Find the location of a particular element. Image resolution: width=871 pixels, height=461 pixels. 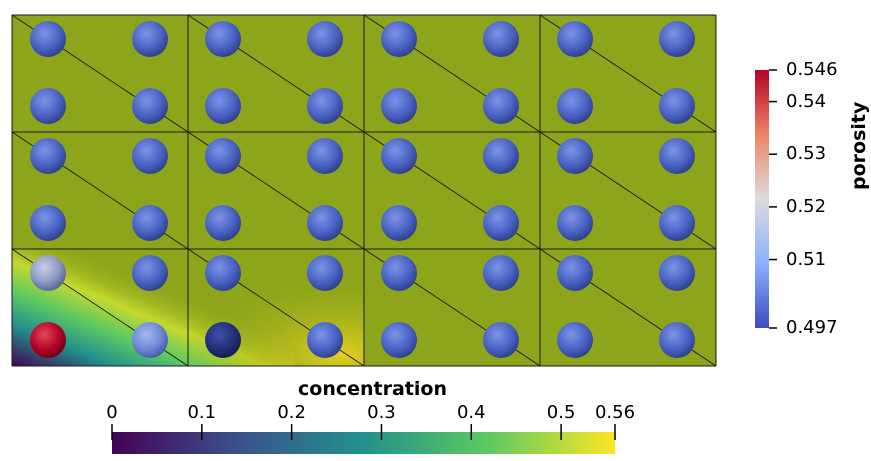

porosity-tick-label: 0.546 is located at coordinates (812, 69).